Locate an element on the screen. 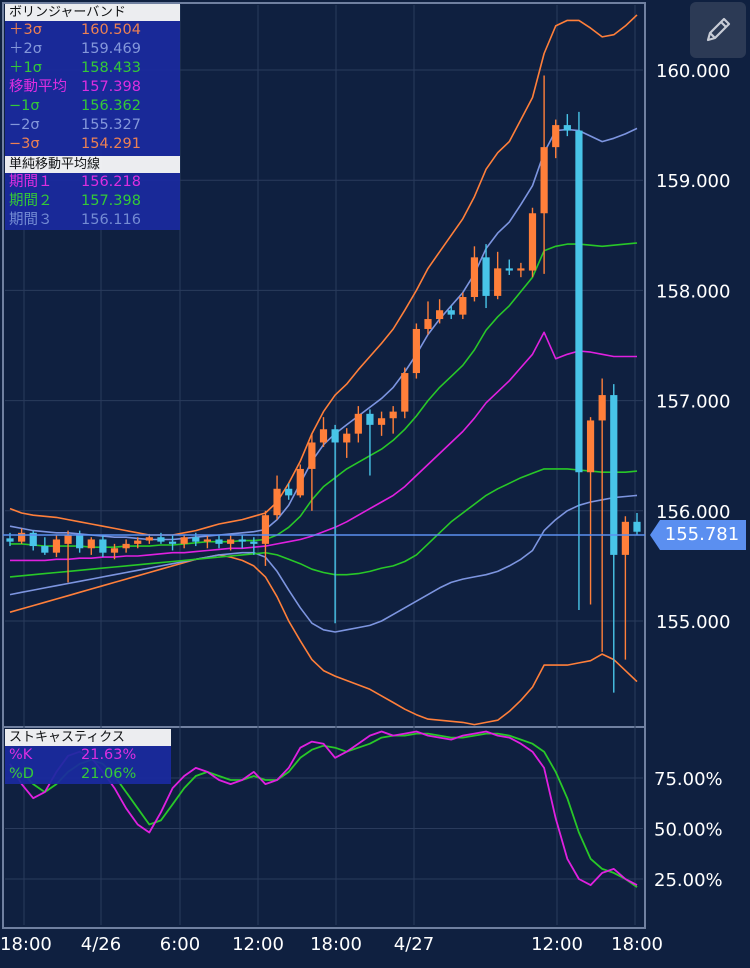  bollinger-legend-label: −2σ is located at coordinates (24, 125).